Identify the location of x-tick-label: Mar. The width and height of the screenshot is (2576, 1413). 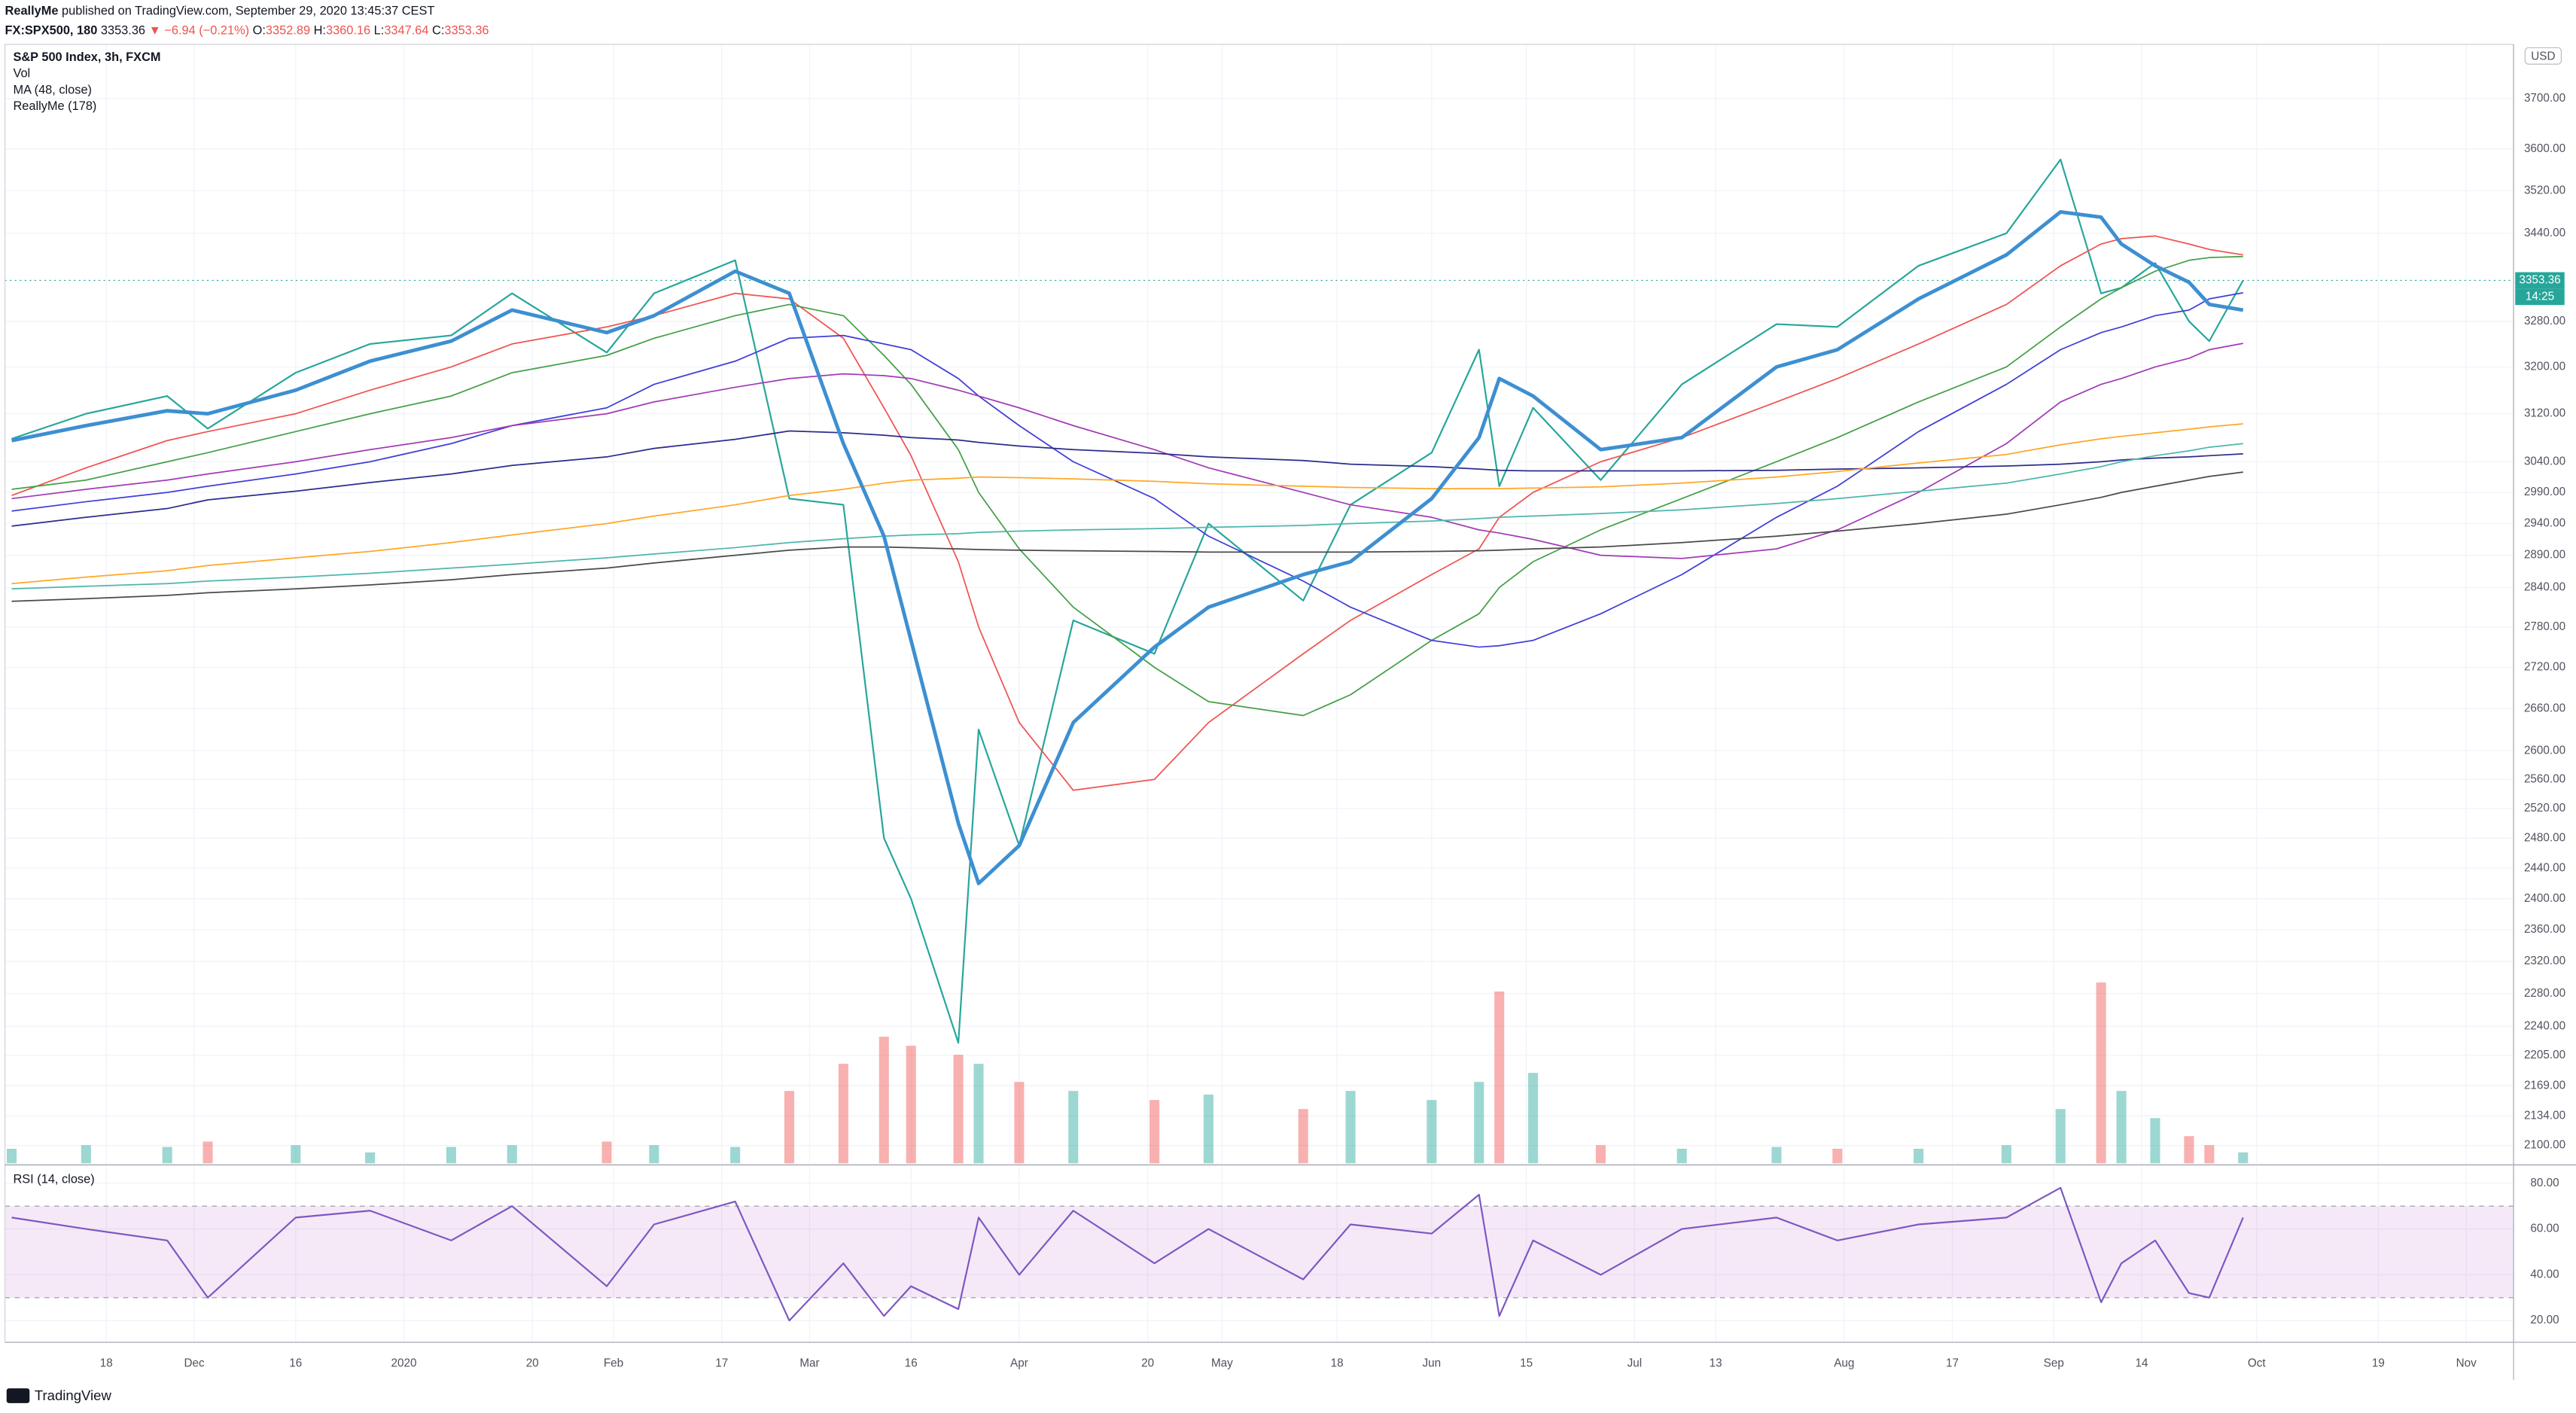
(809, 1363).